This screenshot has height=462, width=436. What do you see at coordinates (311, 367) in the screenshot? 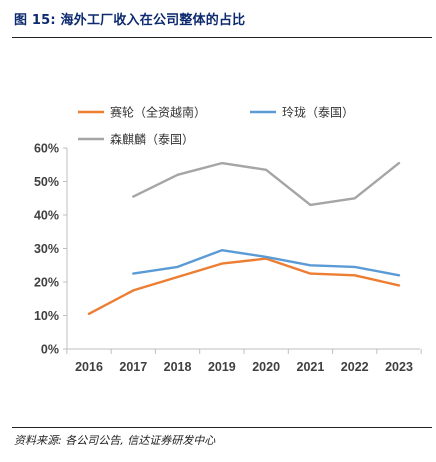
I see `x-tick-label: 2021` at bounding box center [311, 367].